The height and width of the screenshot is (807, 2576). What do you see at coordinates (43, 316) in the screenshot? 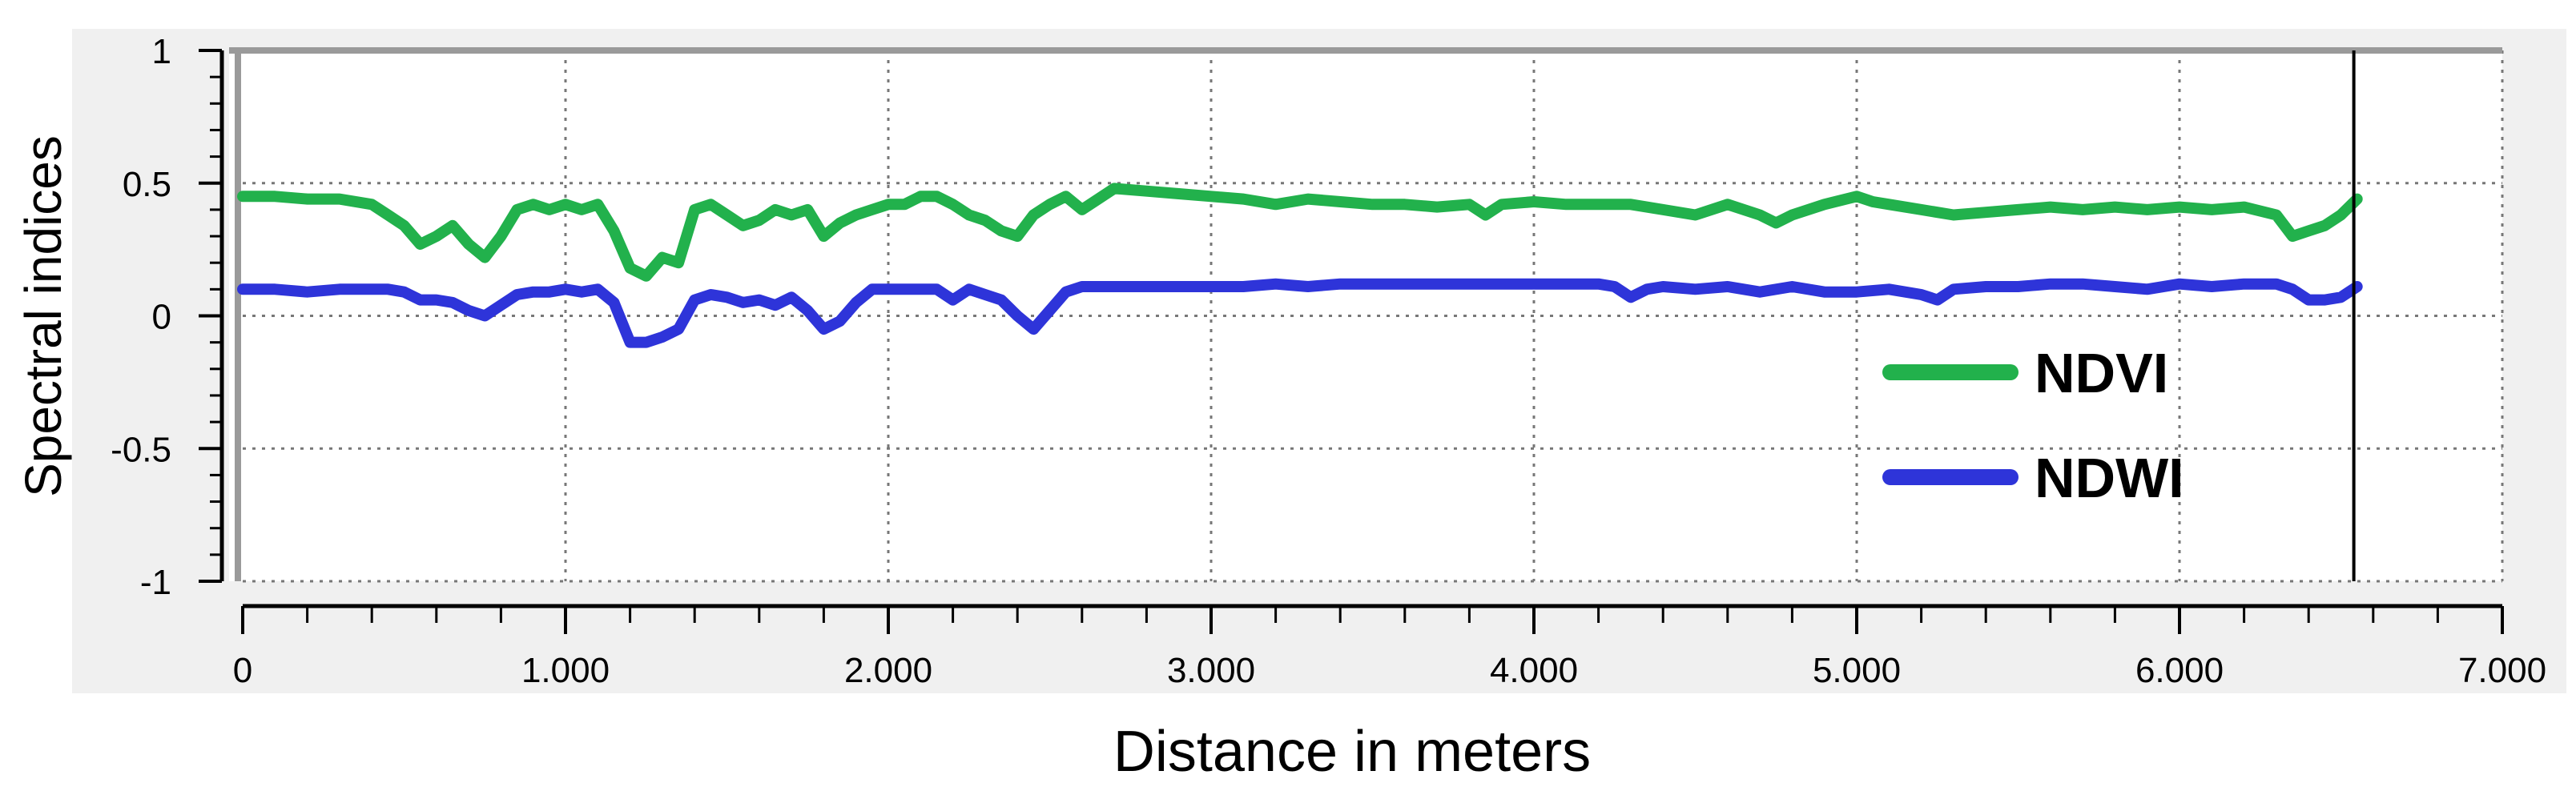
I see `y-axis-title: Spectral indices` at bounding box center [43, 316].